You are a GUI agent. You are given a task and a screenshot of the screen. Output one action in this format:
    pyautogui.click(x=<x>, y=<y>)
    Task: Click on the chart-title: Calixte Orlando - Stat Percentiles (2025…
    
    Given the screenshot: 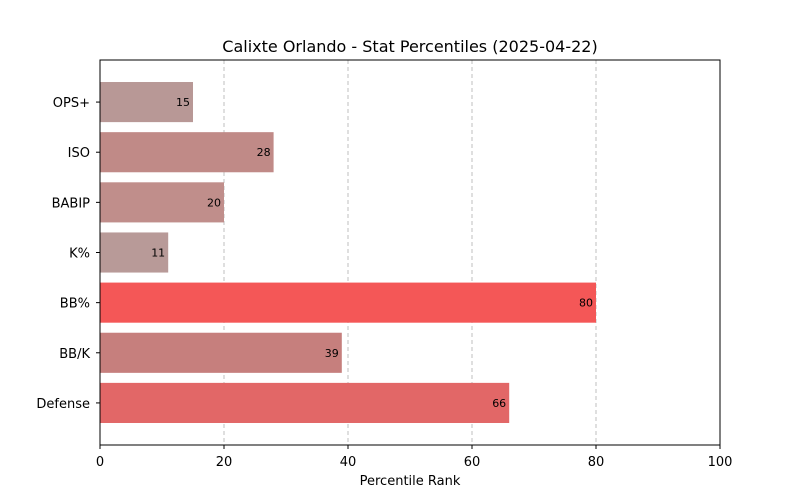 What is the action you would take?
    pyautogui.click(x=409, y=46)
    